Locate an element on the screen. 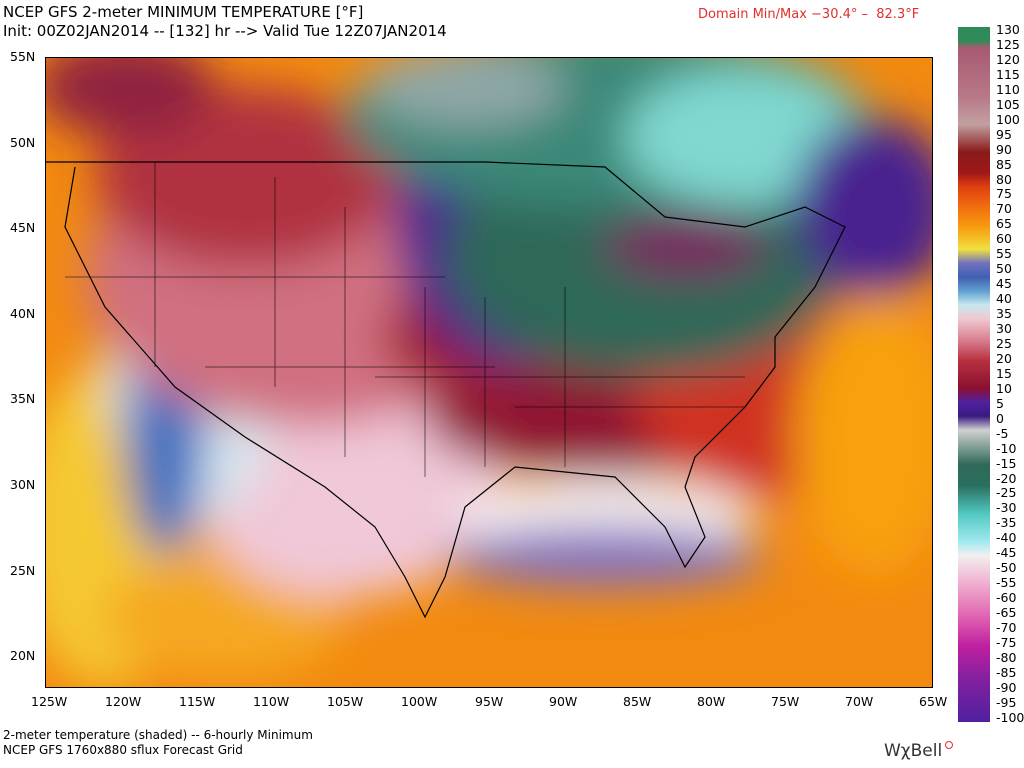 The width and height of the screenshot is (1024, 768). colorbar-label: -15 is located at coordinates (1006, 463).